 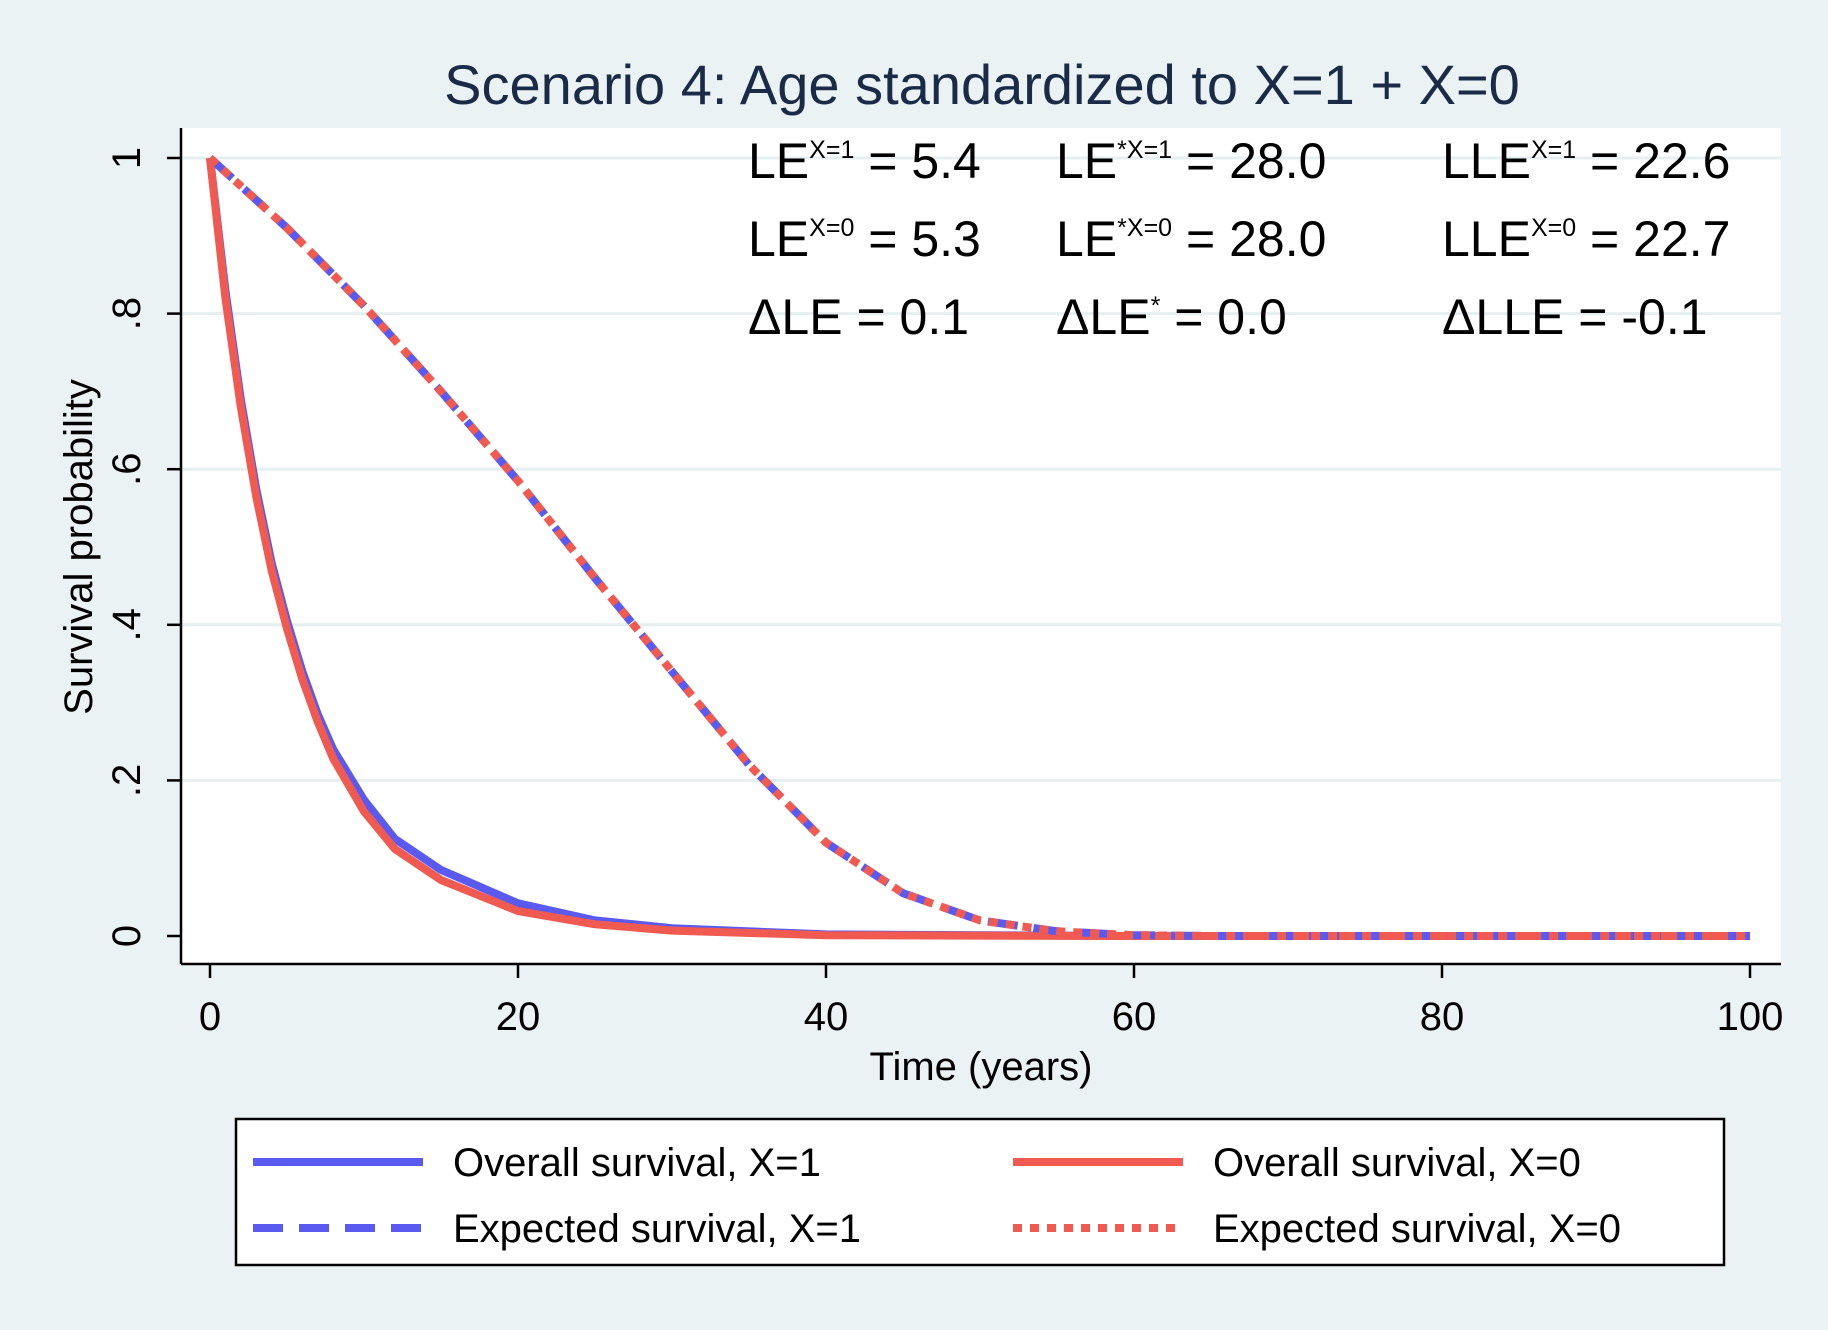 What do you see at coordinates (210, 1017) in the screenshot?
I see `x-tick-label-0: 0` at bounding box center [210, 1017].